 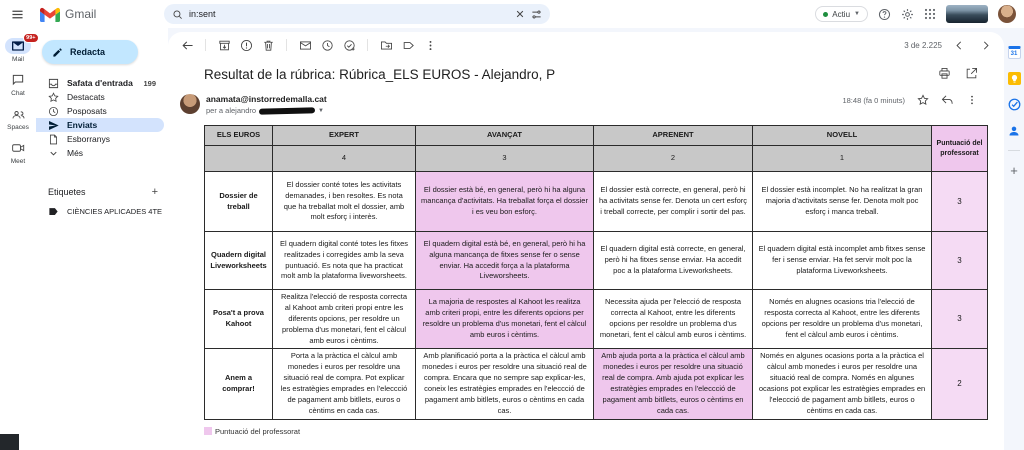 I want to click on sidebar-item-more: Més, so click(x=100, y=153).